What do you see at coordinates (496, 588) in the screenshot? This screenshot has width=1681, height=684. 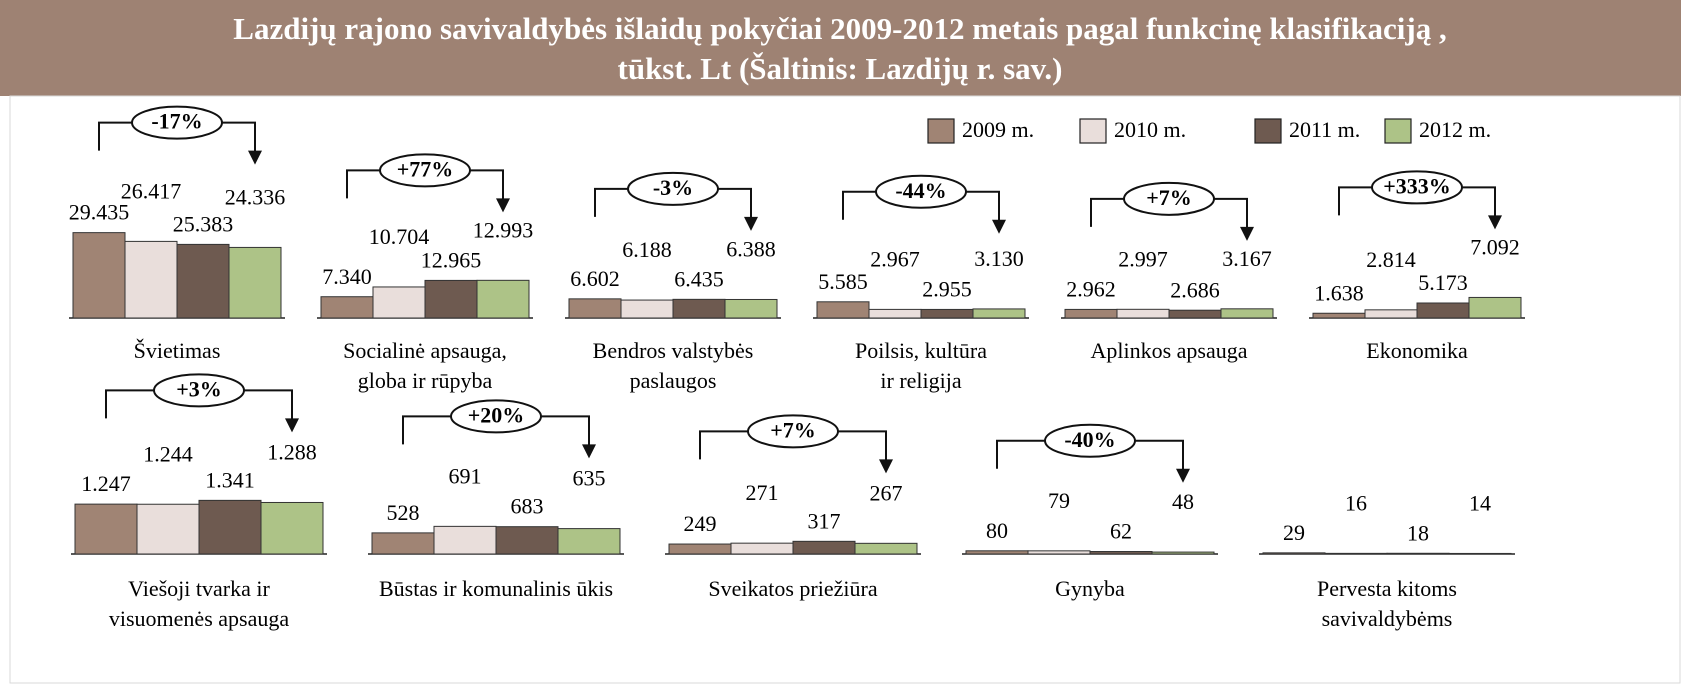 I see `category-label: Būstas ir komunalinis ūkis` at bounding box center [496, 588].